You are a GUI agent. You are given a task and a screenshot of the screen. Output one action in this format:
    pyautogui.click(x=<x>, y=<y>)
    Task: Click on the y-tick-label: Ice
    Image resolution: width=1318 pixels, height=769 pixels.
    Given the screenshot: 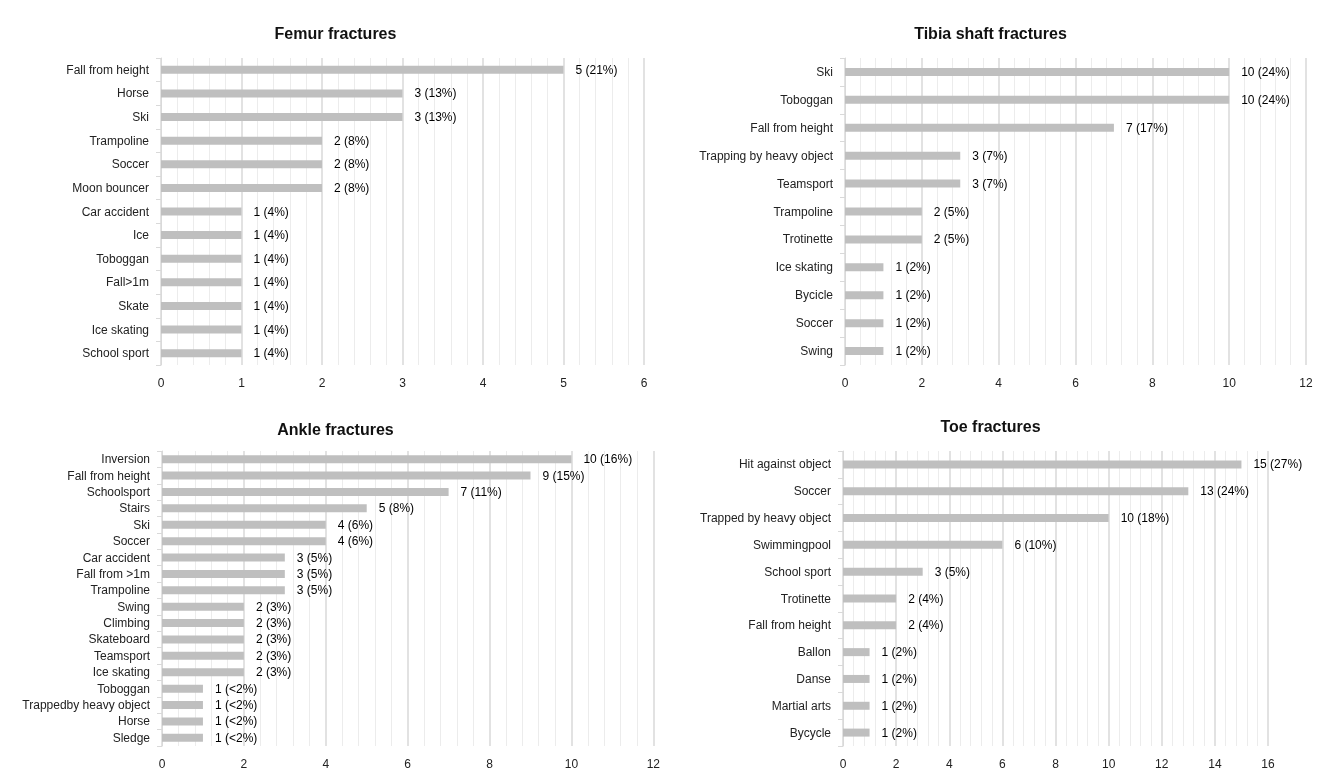 What is the action you would take?
    pyautogui.click(x=141, y=235)
    